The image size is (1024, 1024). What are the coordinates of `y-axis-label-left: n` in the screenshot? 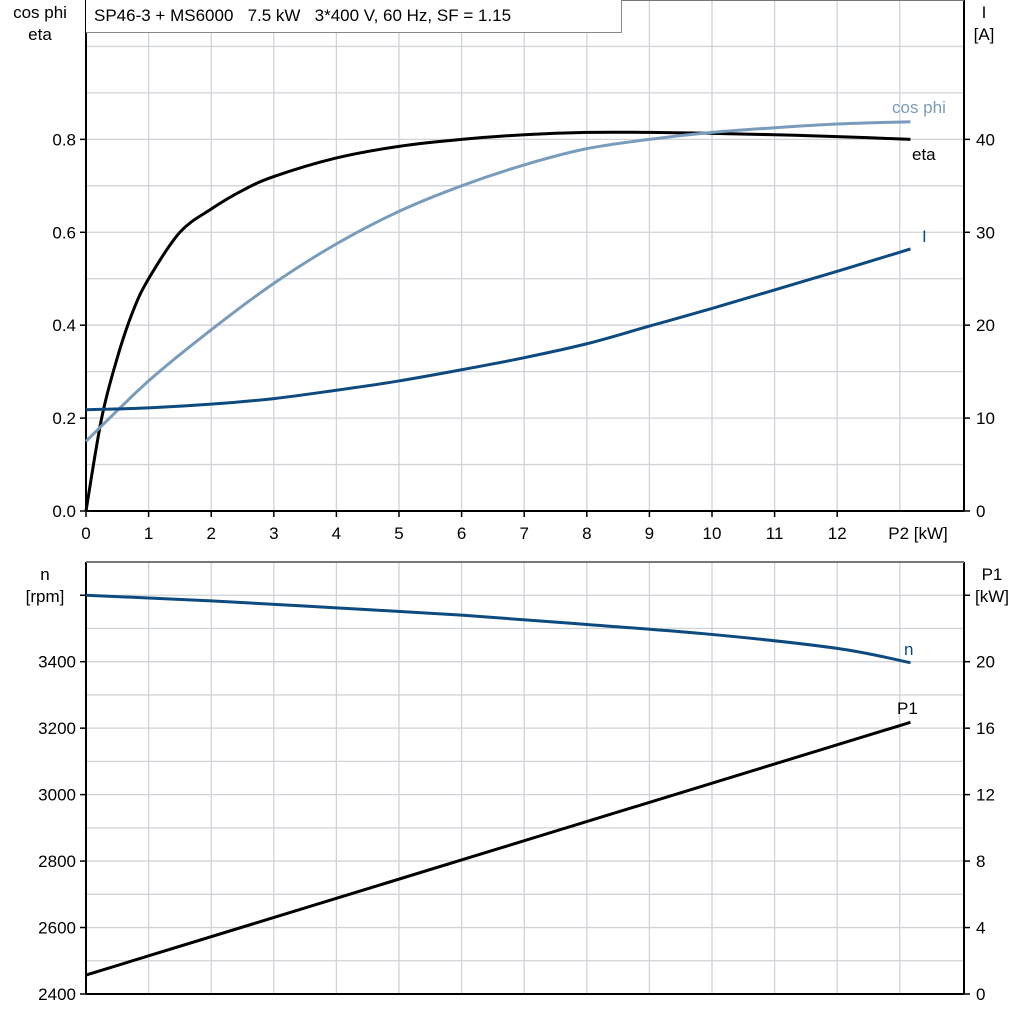 It's located at (44, 574).